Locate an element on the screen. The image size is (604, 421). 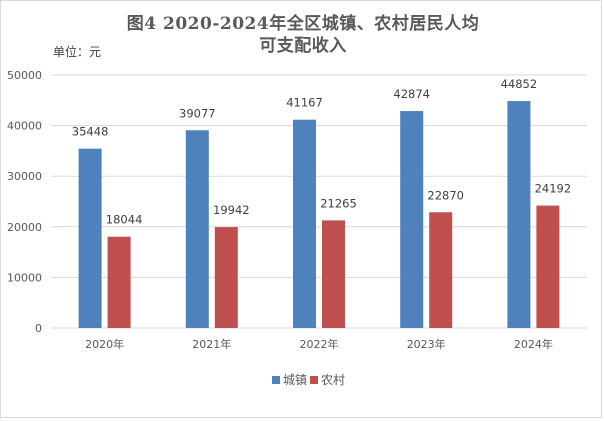
x-tick-label: 2021年 is located at coordinates (211, 344).